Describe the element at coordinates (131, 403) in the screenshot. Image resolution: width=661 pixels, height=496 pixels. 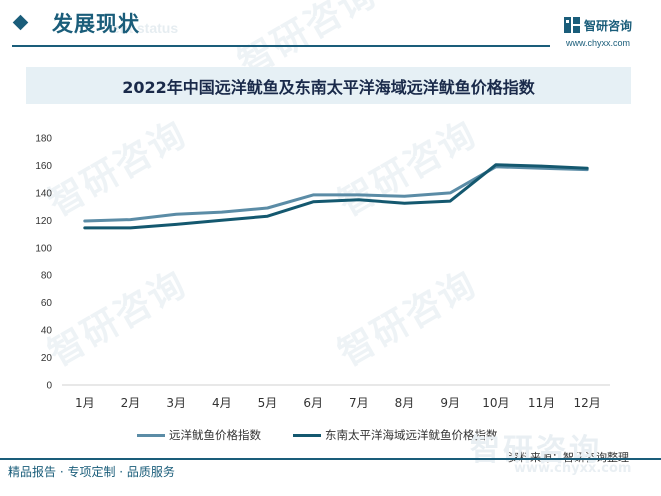
I see `x-tick-label: 2月` at that location.